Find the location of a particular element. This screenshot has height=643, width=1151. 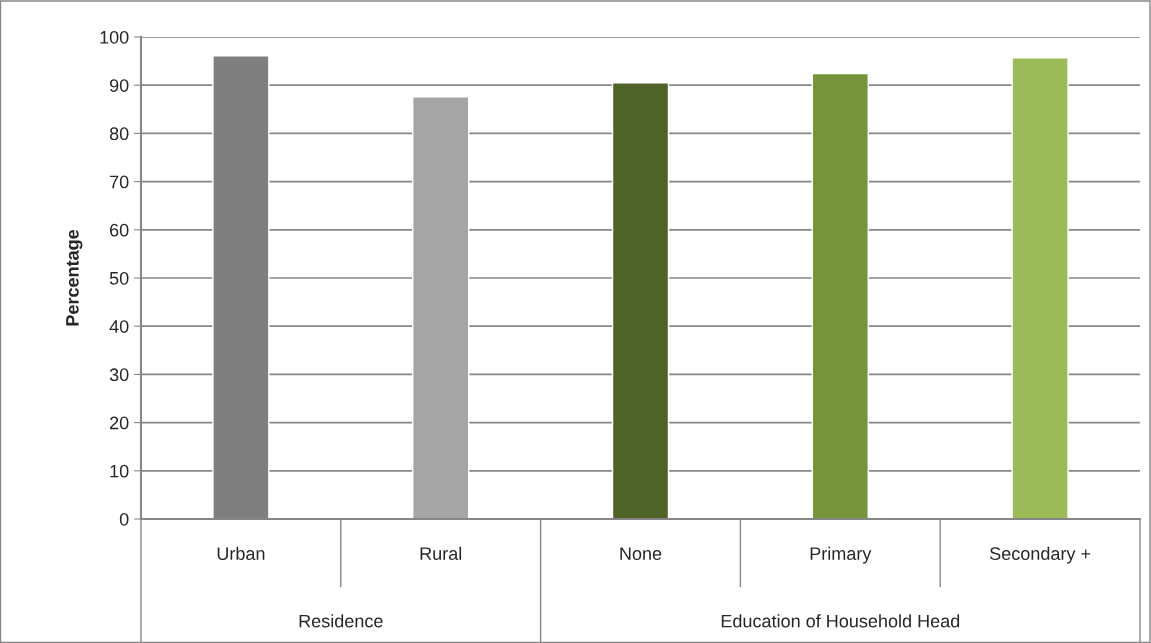

x-tick-label: Primary is located at coordinates (841, 555).